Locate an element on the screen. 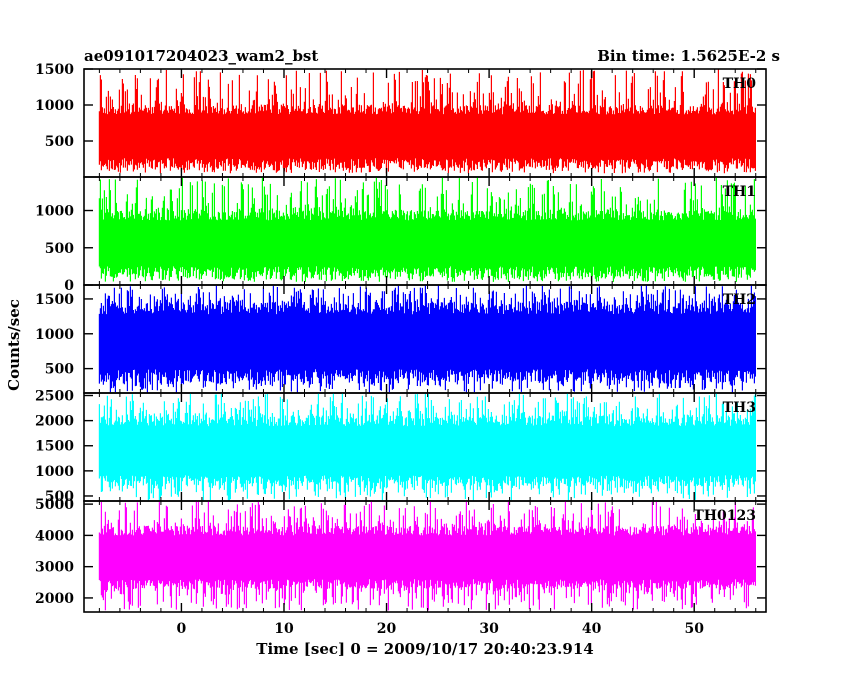  y-tick-label: 5000 is located at coordinates (54, 505).